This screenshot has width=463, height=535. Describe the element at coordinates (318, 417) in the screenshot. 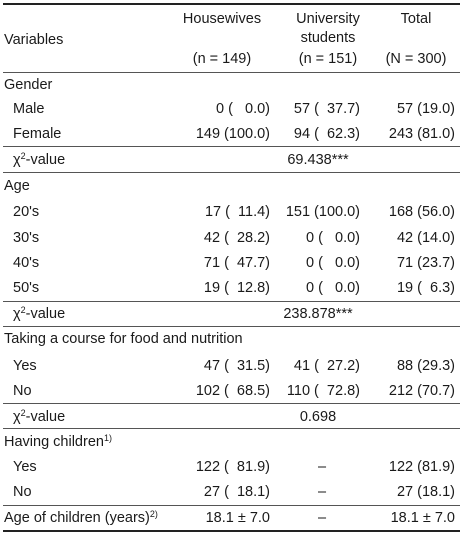

I see `course-chi-value: 0.698` at that location.